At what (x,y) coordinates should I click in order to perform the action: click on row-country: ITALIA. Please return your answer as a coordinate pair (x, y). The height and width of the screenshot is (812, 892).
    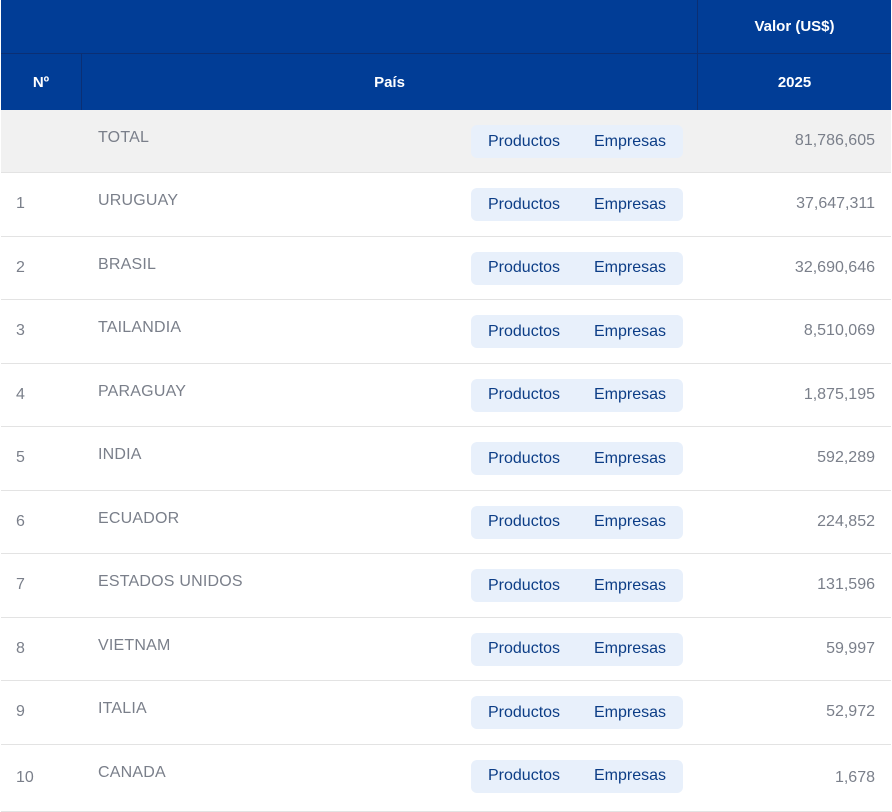
    Looking at the image, I should click on (122, 708).